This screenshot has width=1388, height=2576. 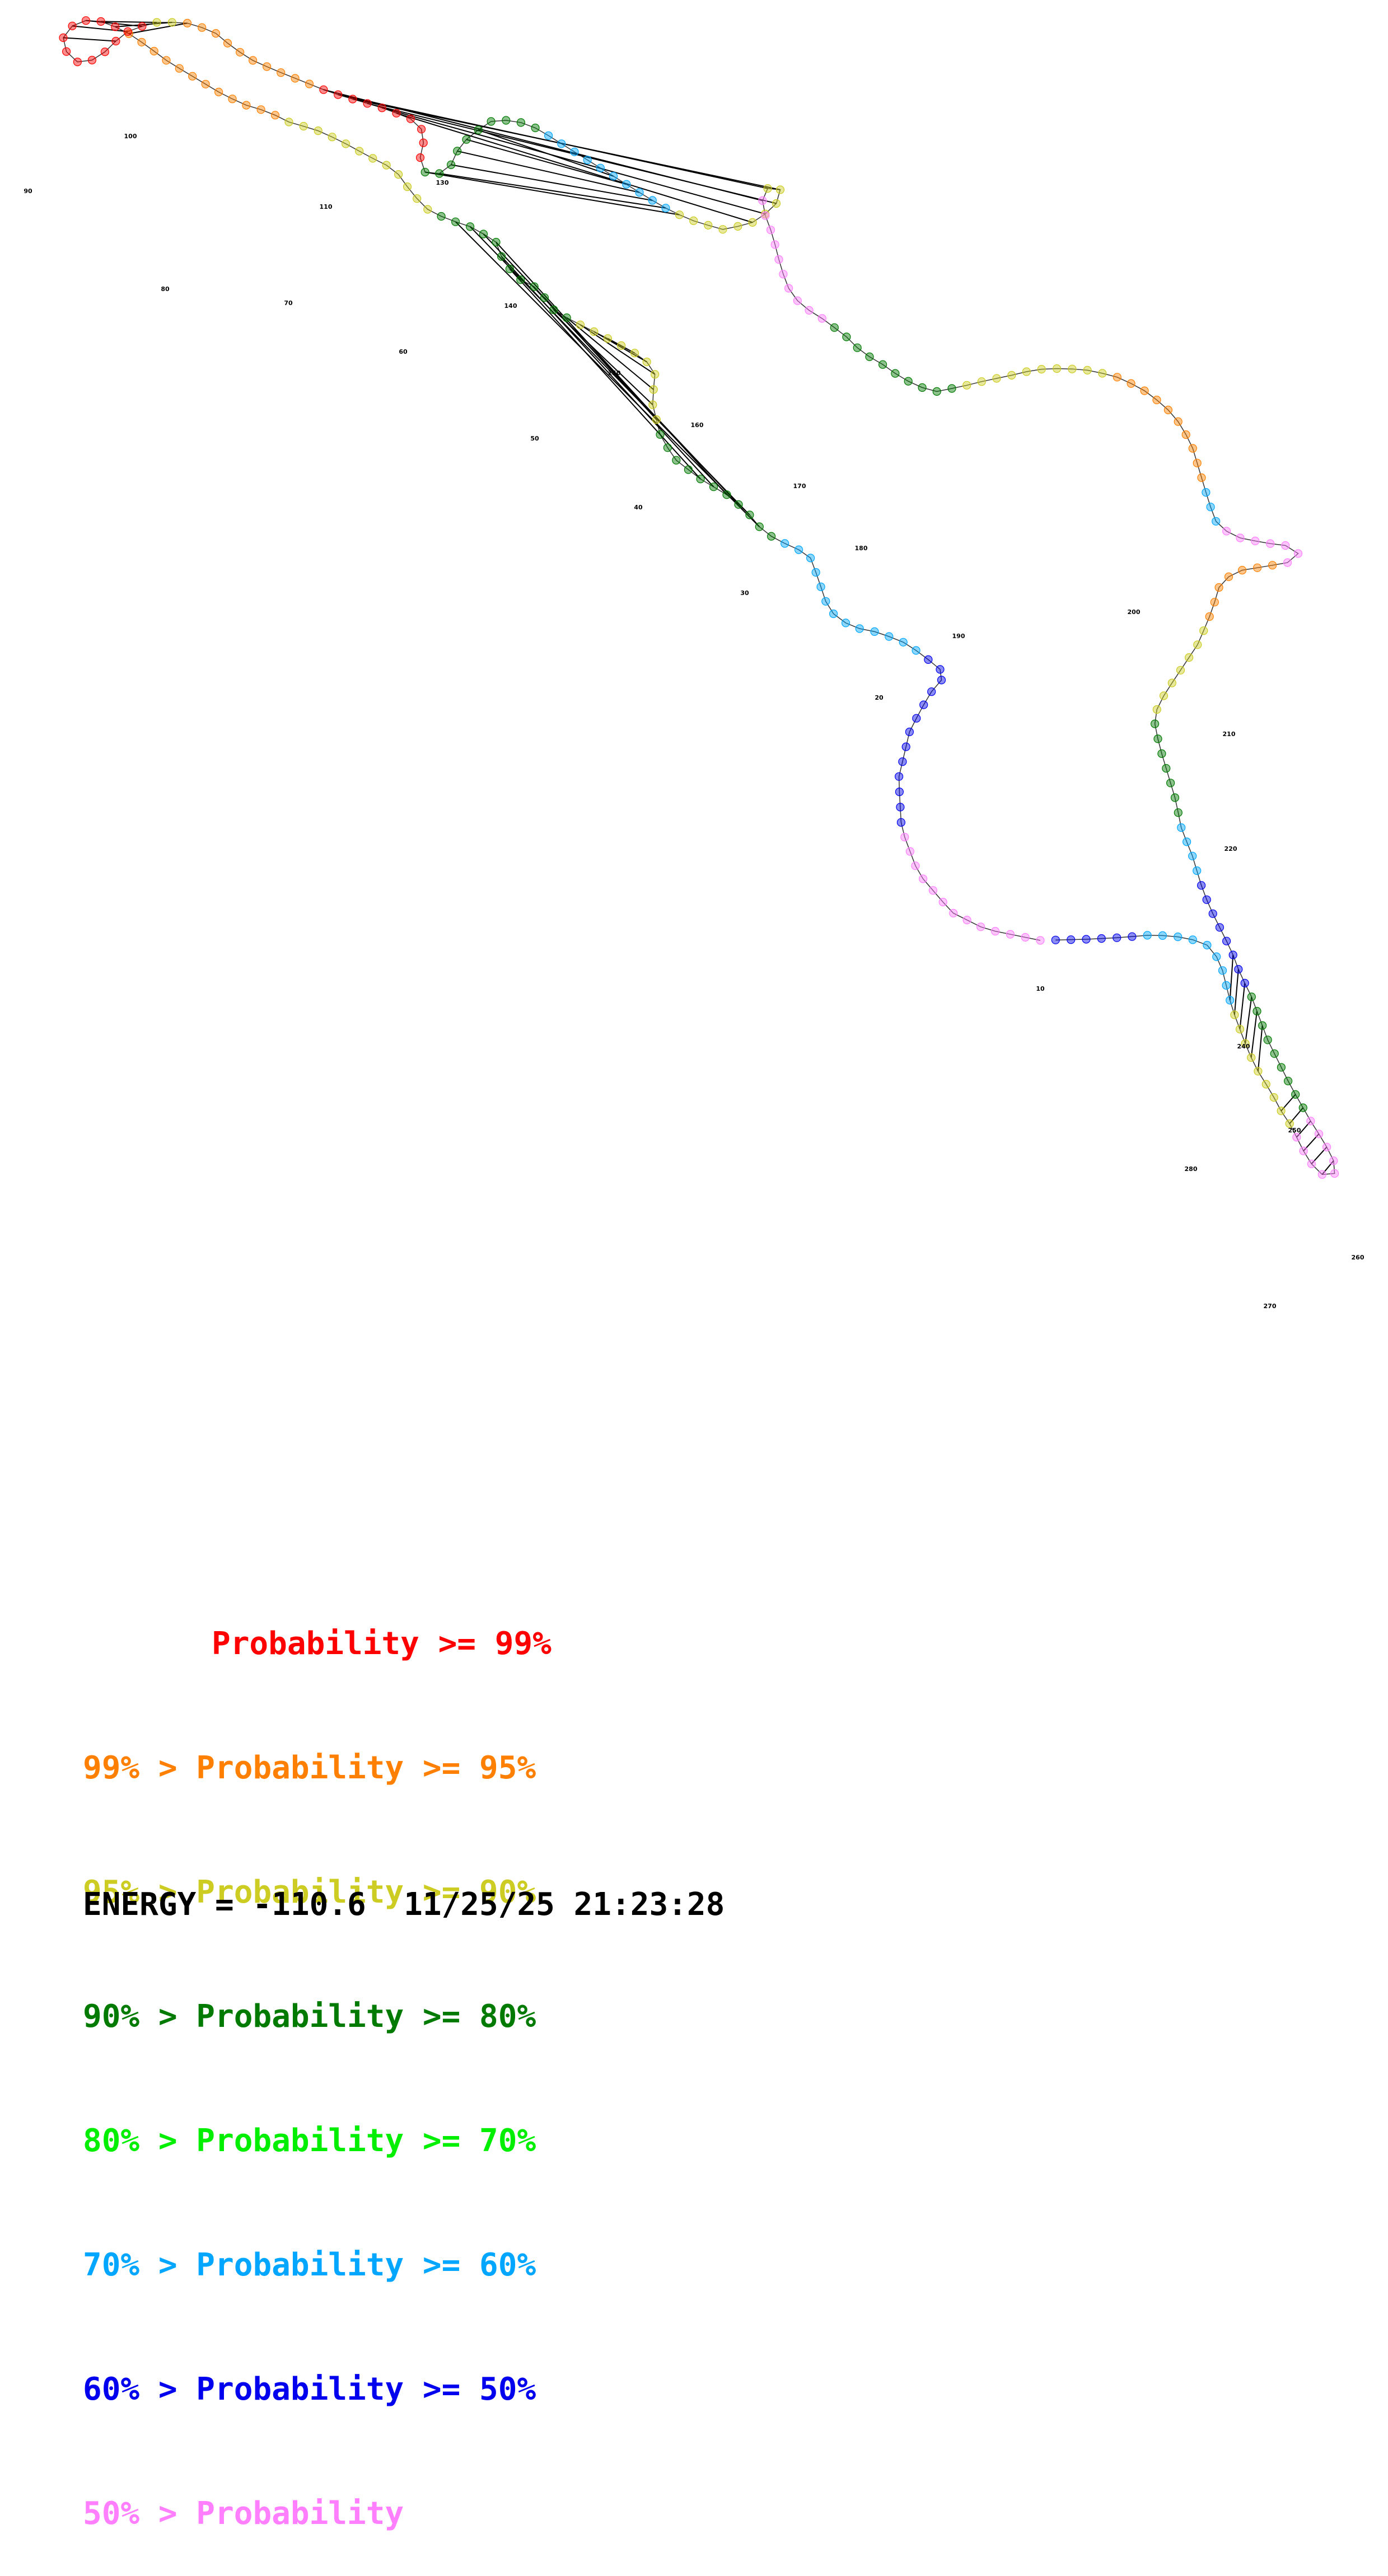 I want to click on legend-row-90: 95% > Probability >= 90%, so click(x=317, y=1892).